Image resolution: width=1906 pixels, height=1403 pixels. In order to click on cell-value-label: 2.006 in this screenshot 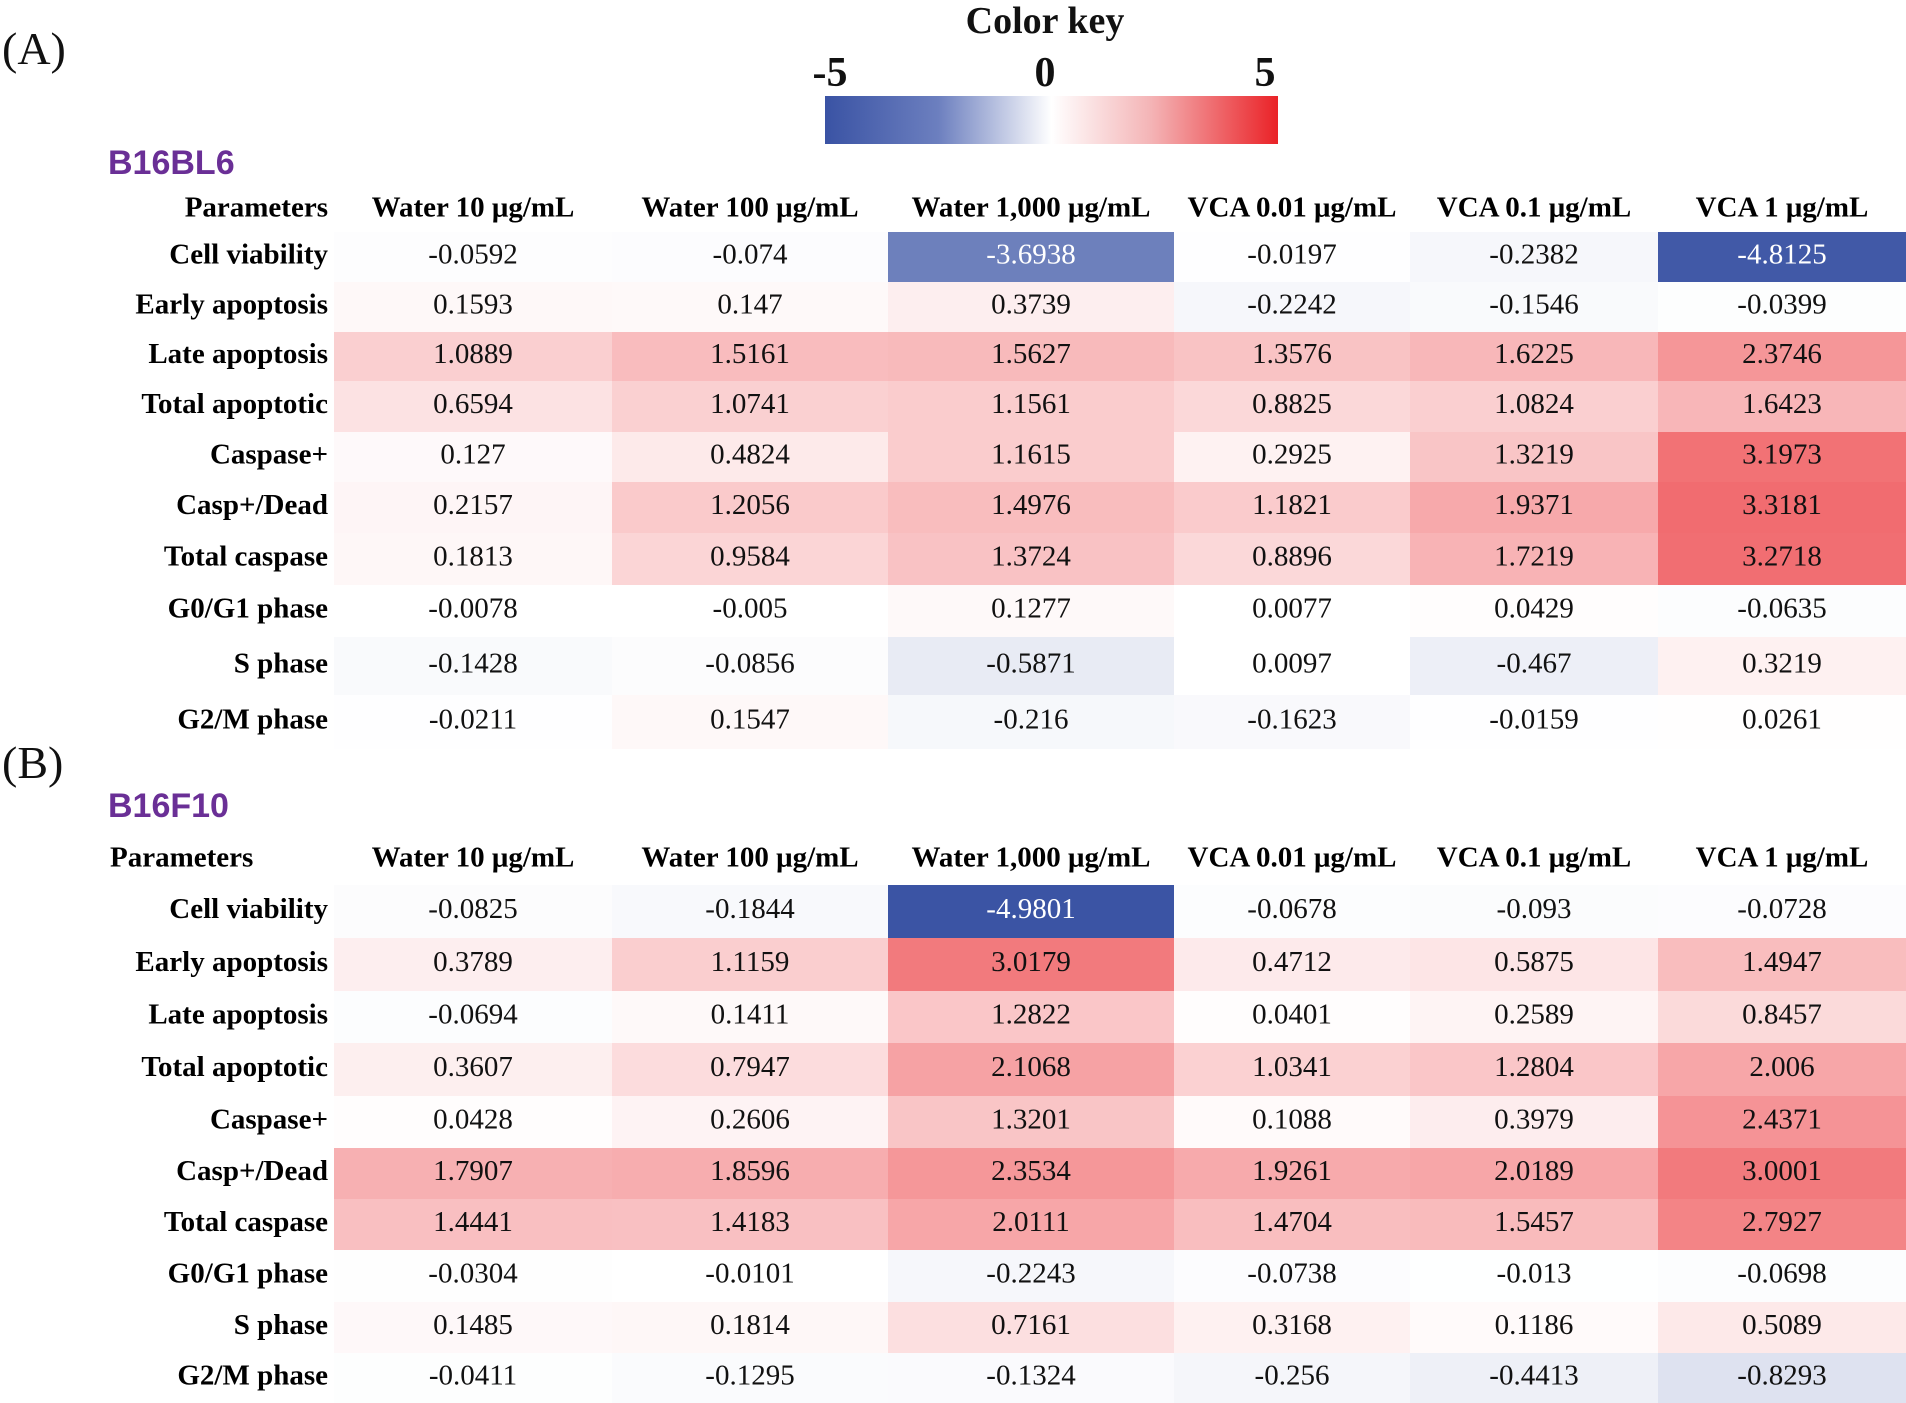, I will do `click(1781, 1067)`.